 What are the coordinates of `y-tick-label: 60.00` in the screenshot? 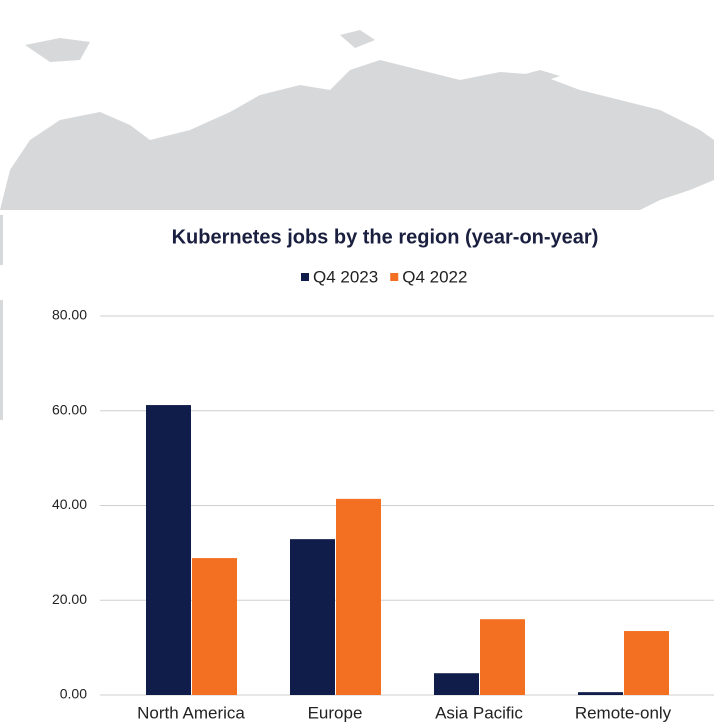 It's located at (69, 409).